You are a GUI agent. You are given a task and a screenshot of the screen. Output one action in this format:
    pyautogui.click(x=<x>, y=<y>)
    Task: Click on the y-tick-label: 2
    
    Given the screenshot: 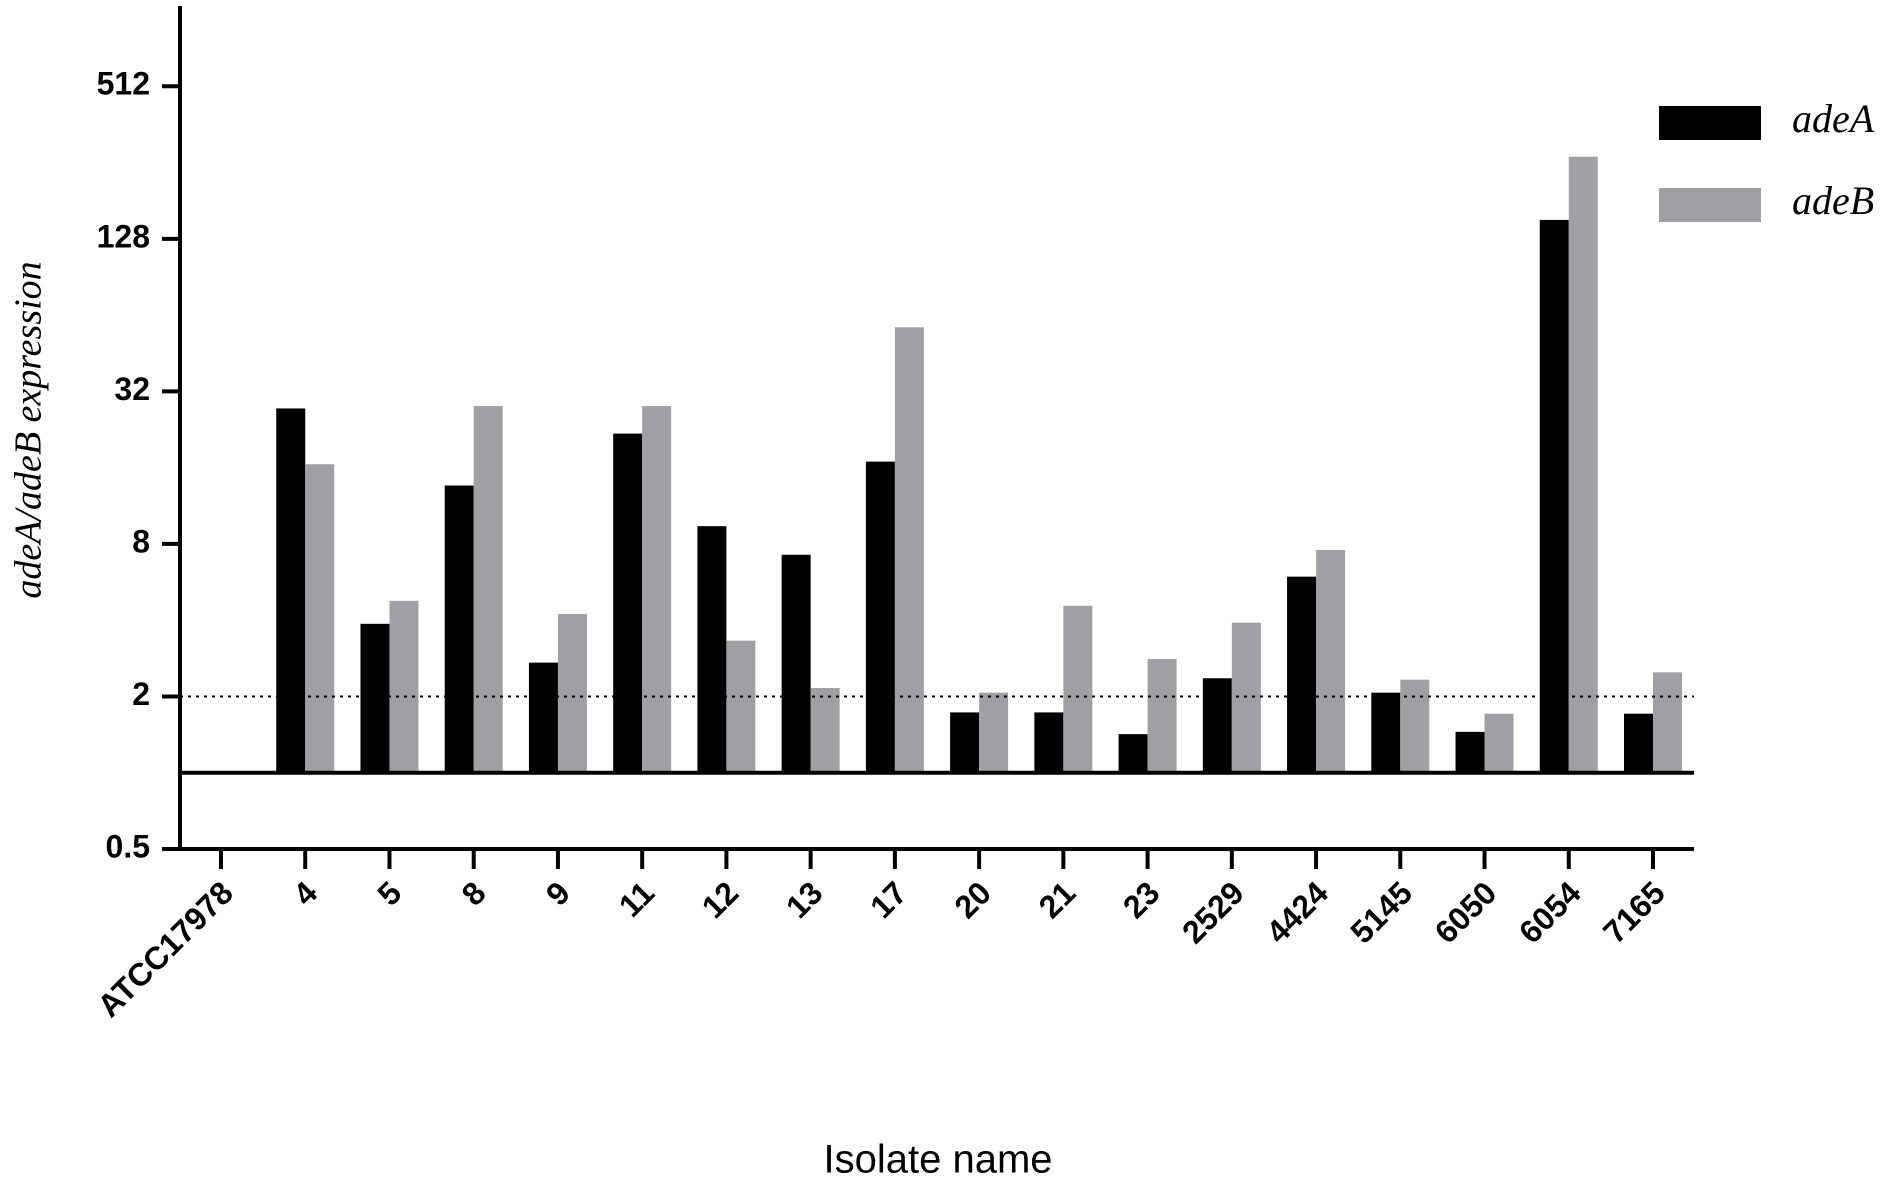 What is the action you would take?
    pyautogui.click(x=141, y=694)
    